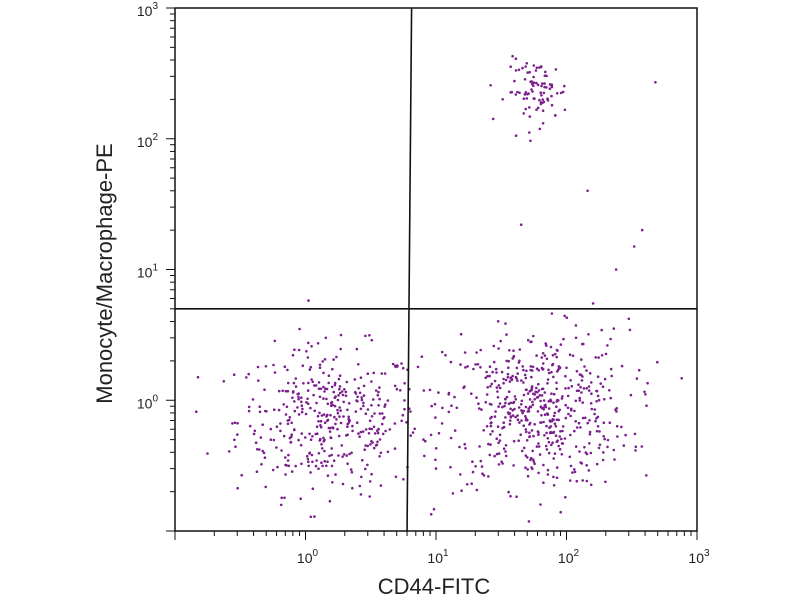 This screenshot has width=800, height=600. I want to click on x-tick-label: 101, so click(438, 557).